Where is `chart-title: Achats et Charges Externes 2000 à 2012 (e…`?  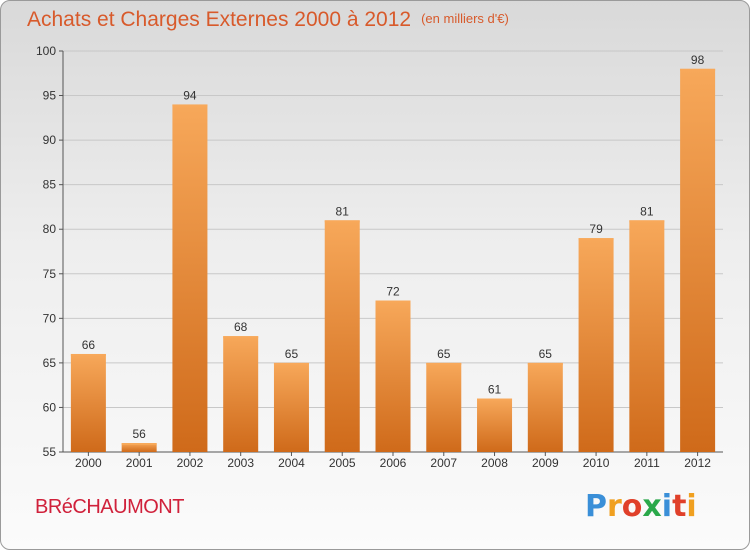
chart-title: Achats et Charges Externes 2000 à 2012 (e… is located at coordinates (268, 20).